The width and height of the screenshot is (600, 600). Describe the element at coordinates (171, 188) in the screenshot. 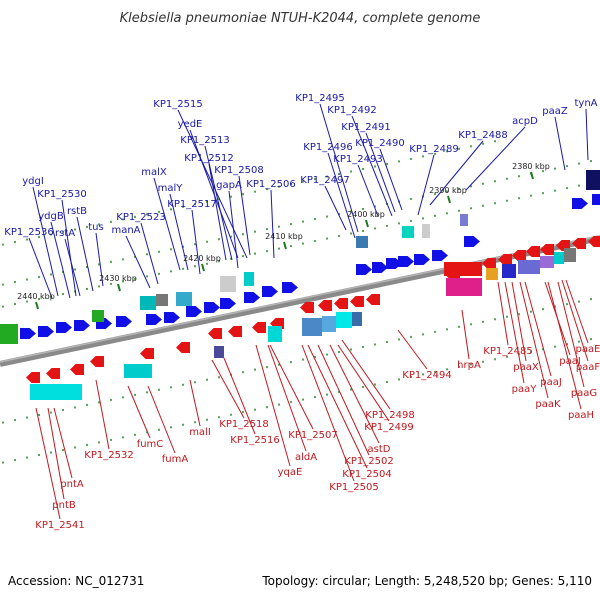

I see `gene-label-malY: malY` at that location.